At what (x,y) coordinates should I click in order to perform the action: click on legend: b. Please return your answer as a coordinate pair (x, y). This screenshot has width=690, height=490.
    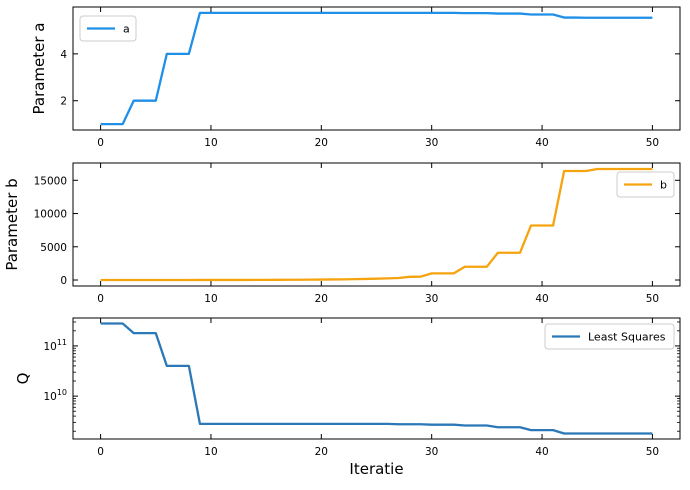
    Looking at the image, I should click on (645, 184).